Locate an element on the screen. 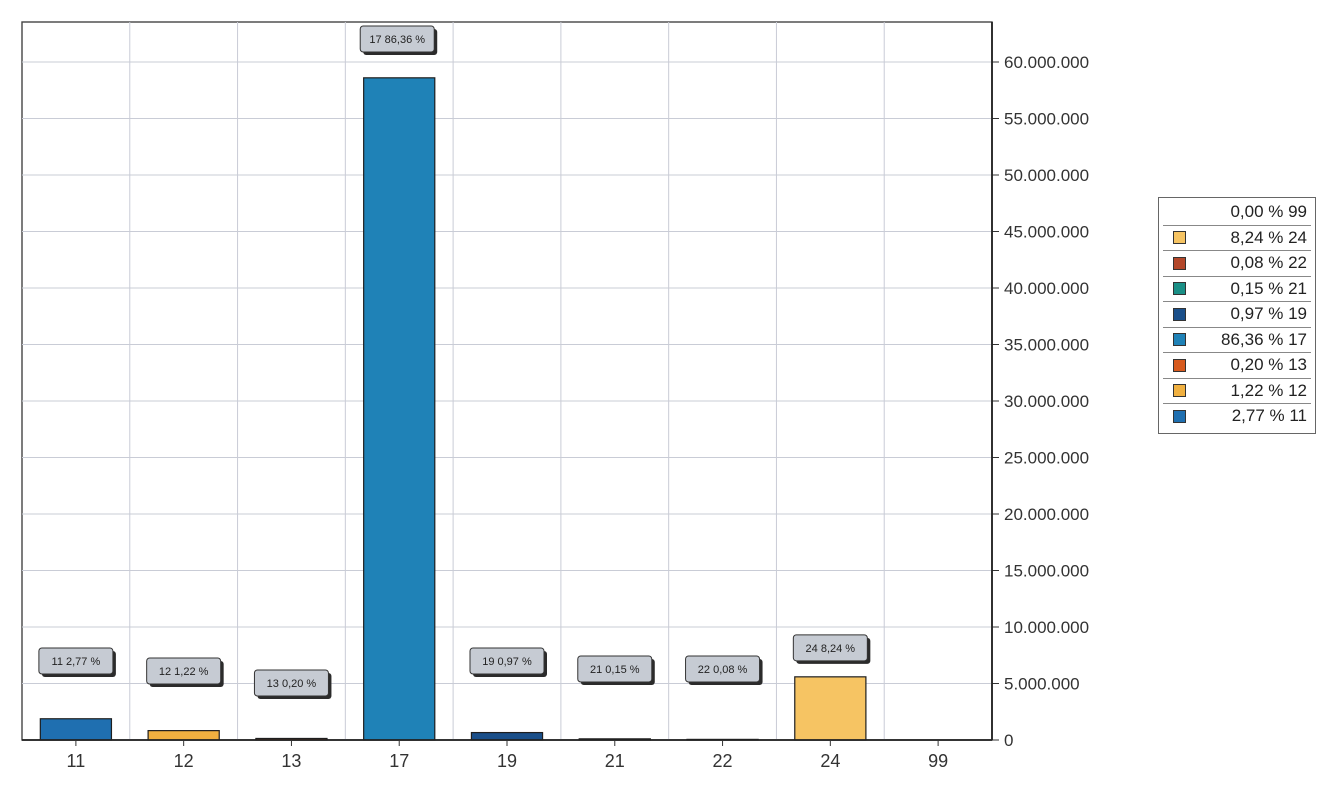 The height and width of the screenshot is (799, 1328). y-tick-label: 40.000.000 is located at coordinates (1046, 288).